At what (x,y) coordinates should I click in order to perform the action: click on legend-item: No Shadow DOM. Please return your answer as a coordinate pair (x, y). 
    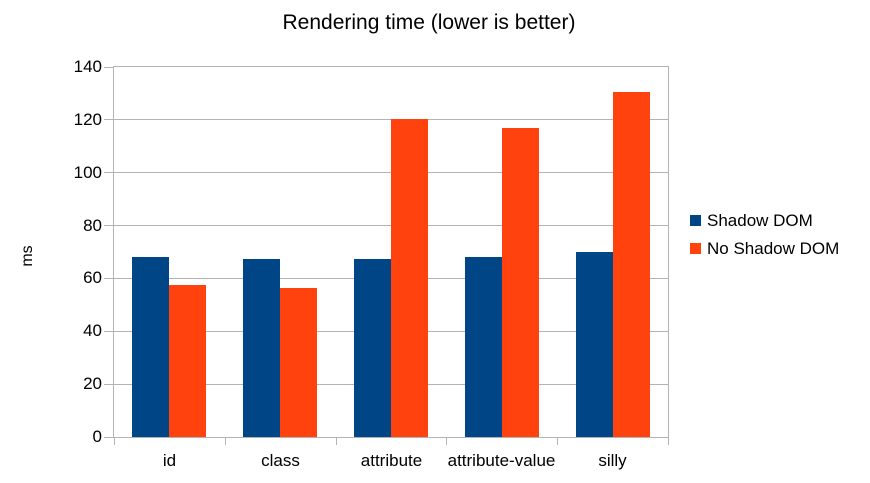
    Looking at the image, I should click on (764, 248).